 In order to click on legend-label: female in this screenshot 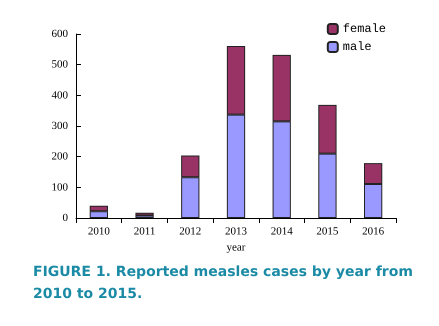, I will do `click(364, 29)`.